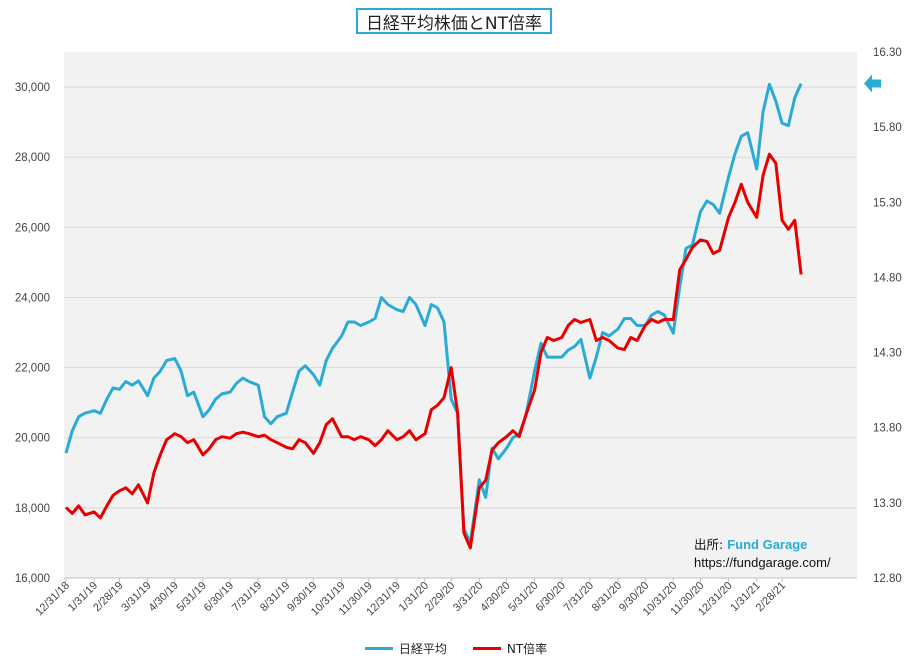 This screenshot has width=912, height=671. Describe the element at coordinates (527, 649) in the screenshot. I see `legend-label-nt-ratio: NT倍率` at that location.